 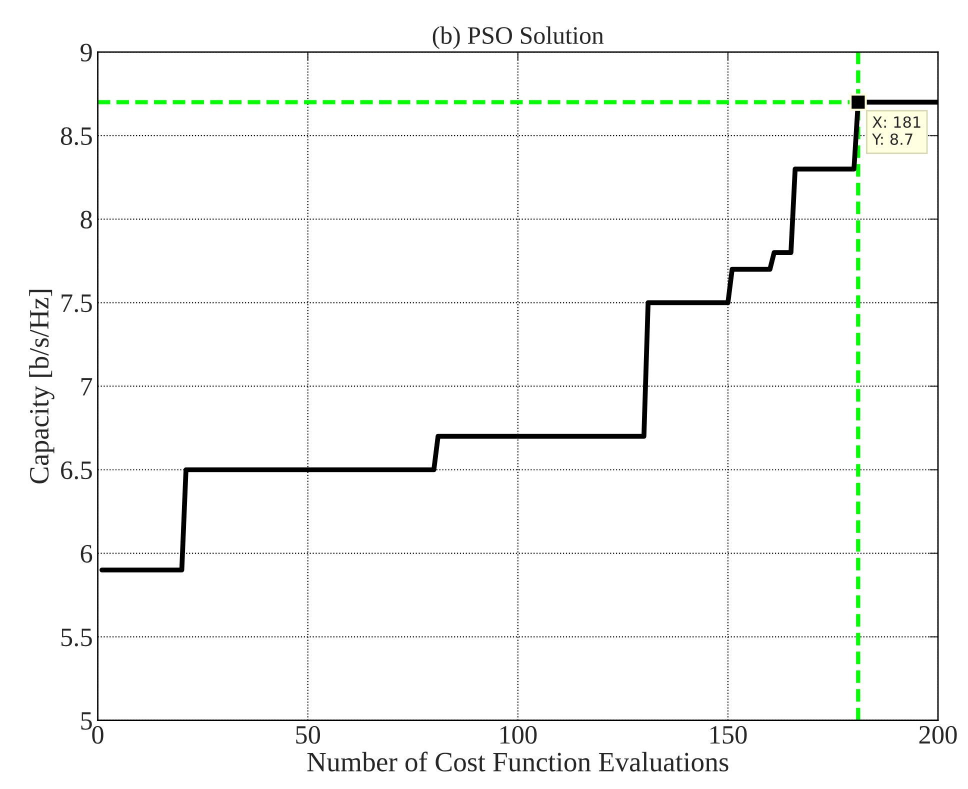 I want to click on y-tick-label: 5.5, so click(x=76, y=637).